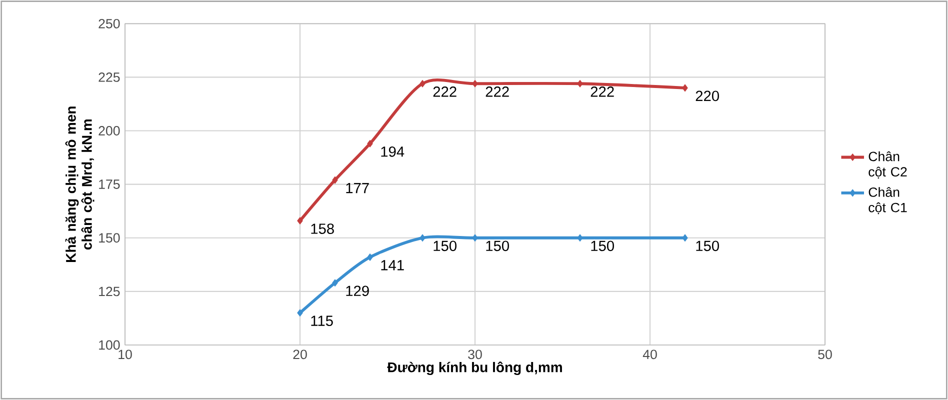 Image resolution: width=948 pixels, height=400 pixels. Describe the element at coordinates (79, 184) in the screenshot. I see `y-axis-title: Khả năng chịu mô men chân cột Mrd, kN.m` at that location.